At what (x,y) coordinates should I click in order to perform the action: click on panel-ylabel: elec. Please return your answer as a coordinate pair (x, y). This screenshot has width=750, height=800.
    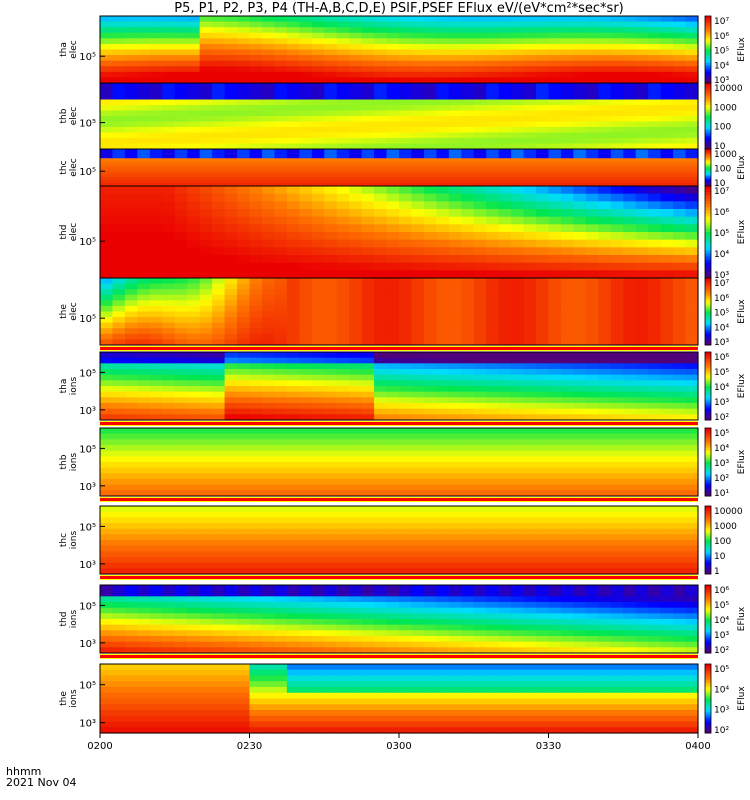
    Looking at the image, I should click on (74, 232).